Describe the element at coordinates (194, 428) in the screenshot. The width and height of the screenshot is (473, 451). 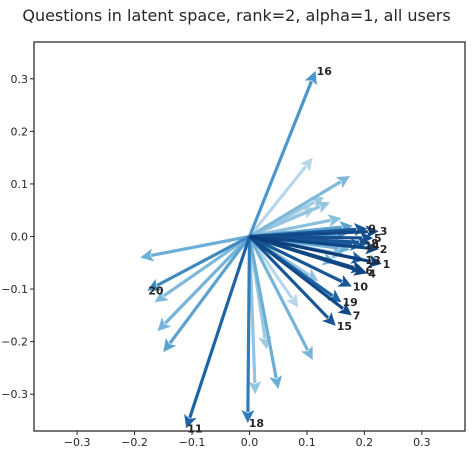
I see `arrow-label-11: 11` at that location.